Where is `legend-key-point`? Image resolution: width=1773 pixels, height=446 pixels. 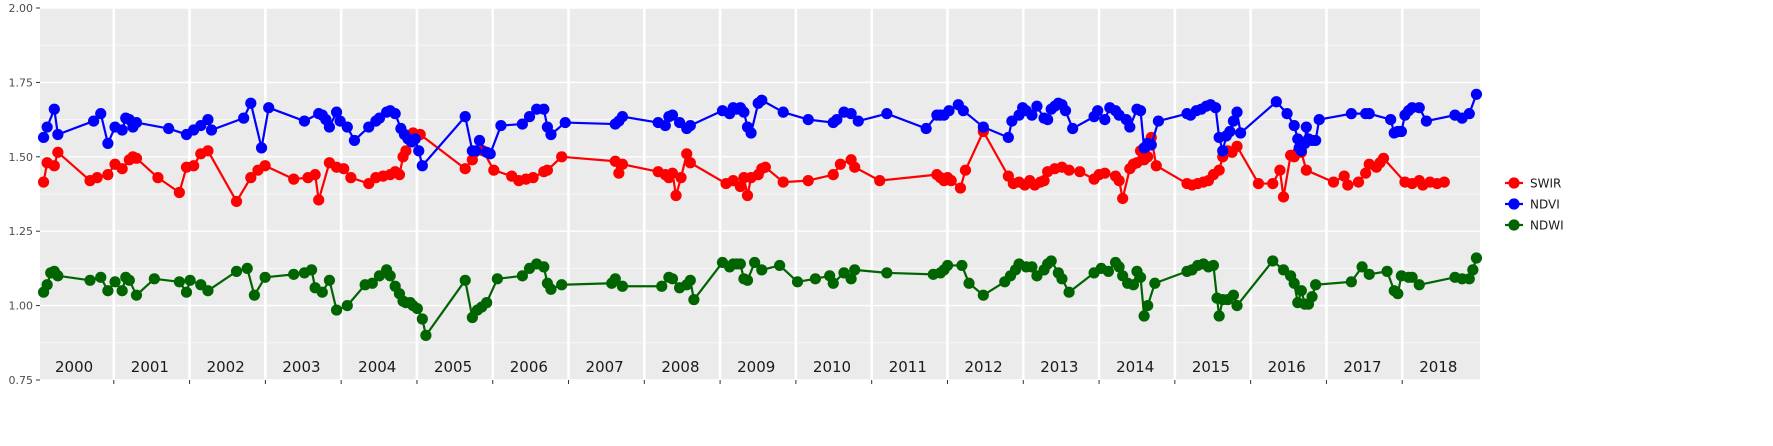 legend-key-point is located at coordinates (1514, 183).